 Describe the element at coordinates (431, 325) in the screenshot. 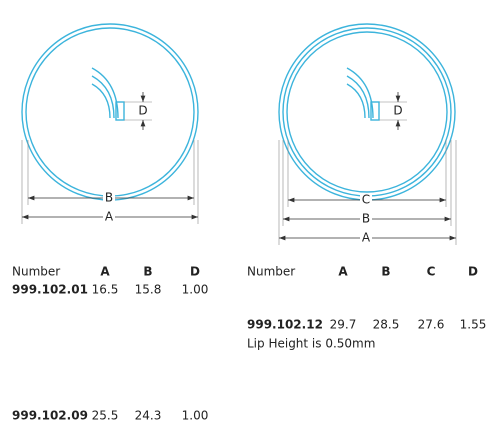

I see `cell: 27.6` at that location.